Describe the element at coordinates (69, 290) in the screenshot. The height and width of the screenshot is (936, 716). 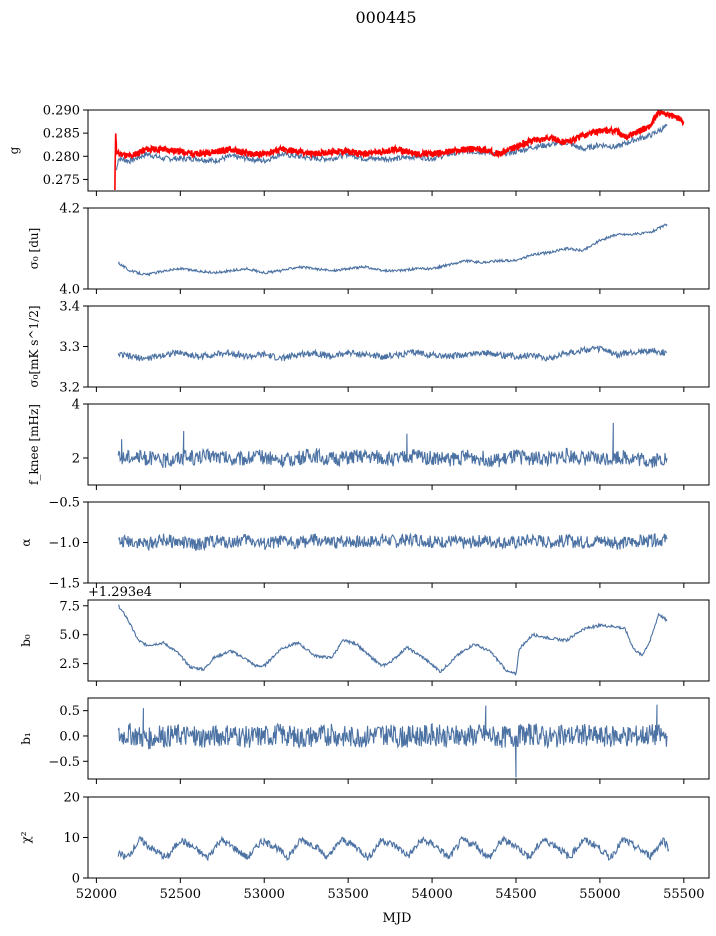
I see `y-tick-label: 4.0` at that location.